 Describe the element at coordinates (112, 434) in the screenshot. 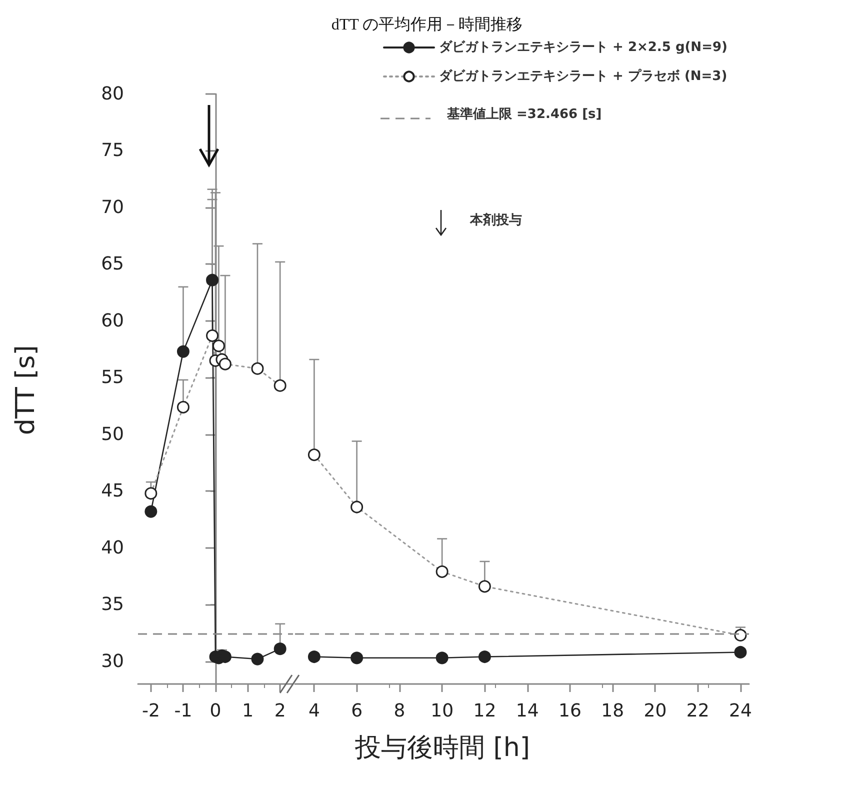

I see `y-tick-label: 50` at that location.